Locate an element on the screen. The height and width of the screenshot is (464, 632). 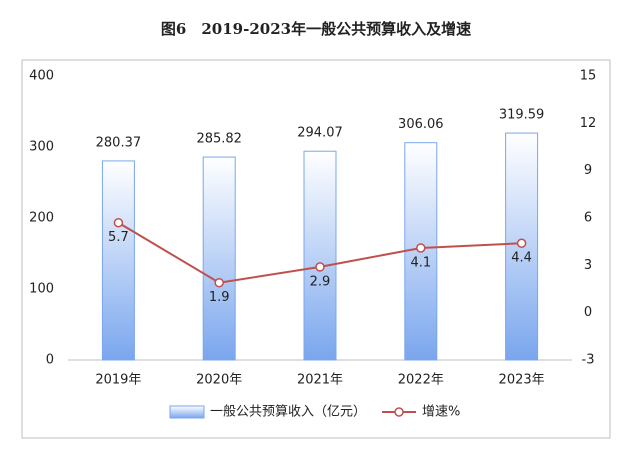
x-tick-label: 2023年 is located at coordinates (522, 380).